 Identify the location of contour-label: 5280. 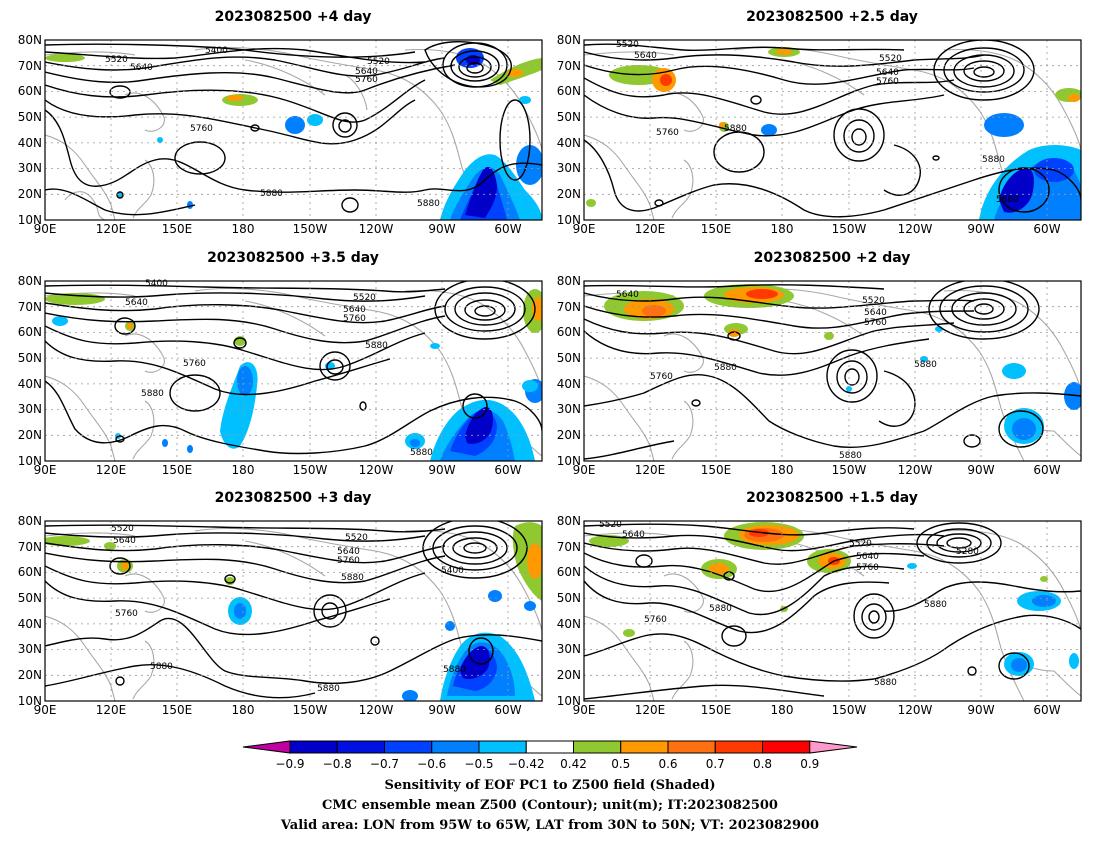
(967, 552).